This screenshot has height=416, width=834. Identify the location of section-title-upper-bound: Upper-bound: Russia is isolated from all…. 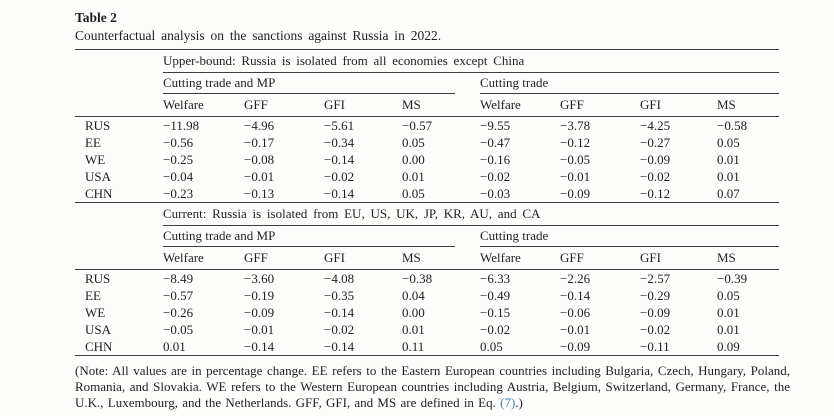
(471, 61).